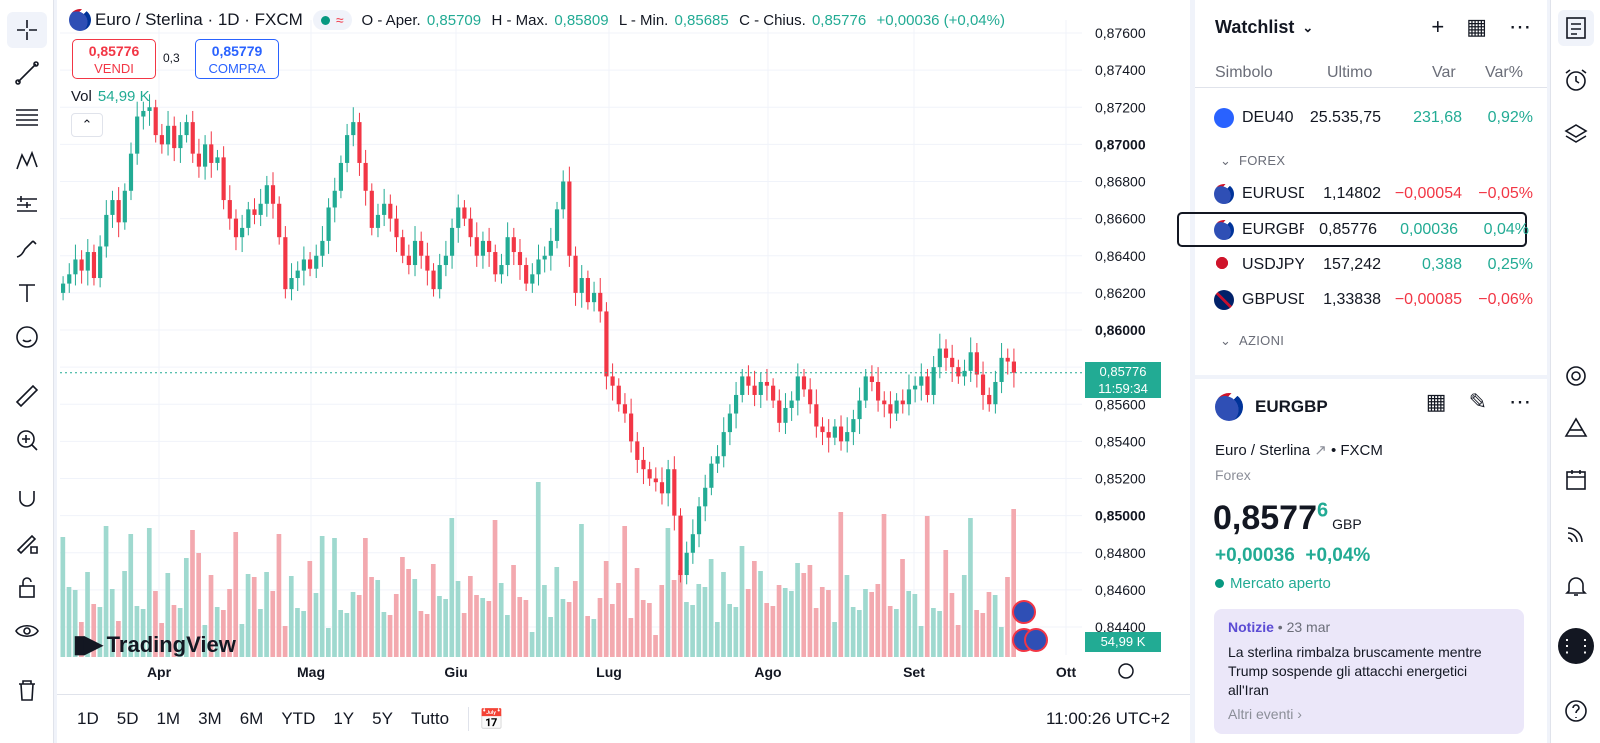  I want to click on forecast-icon, so click(27, 205).